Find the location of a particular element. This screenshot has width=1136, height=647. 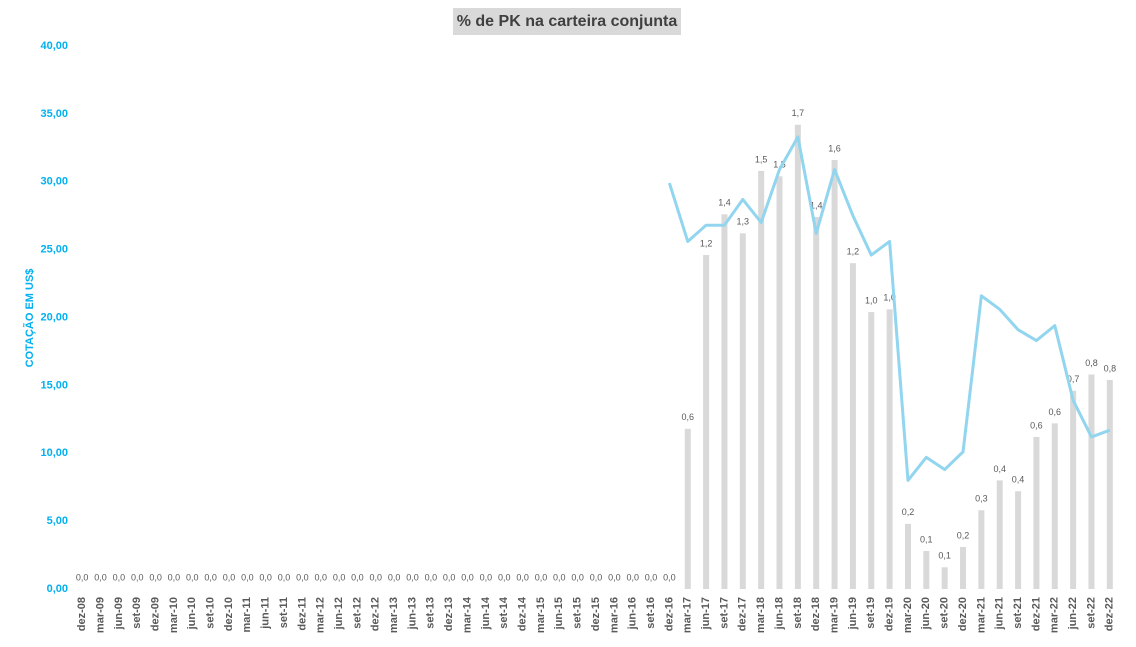

y-tick-label: 30,00 is located at coordinates (54, 182).